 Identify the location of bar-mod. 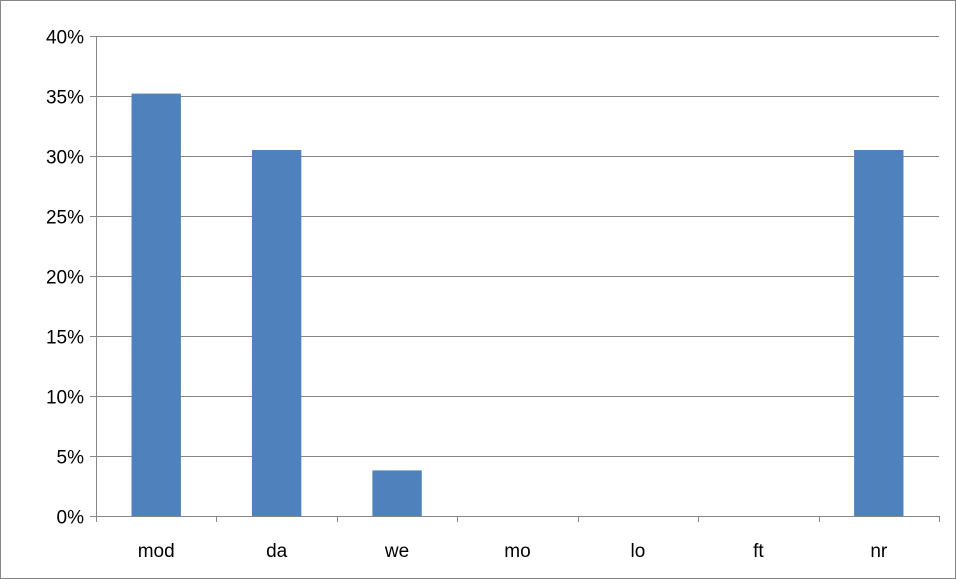
(156, 304).